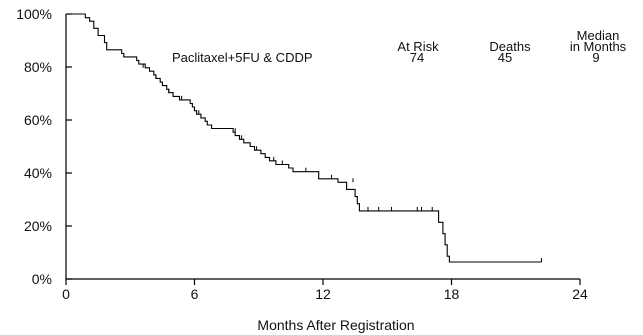 This screenshot has height=335, width=643. I want to click on median-header-line2: in Months, so click(598, 46).